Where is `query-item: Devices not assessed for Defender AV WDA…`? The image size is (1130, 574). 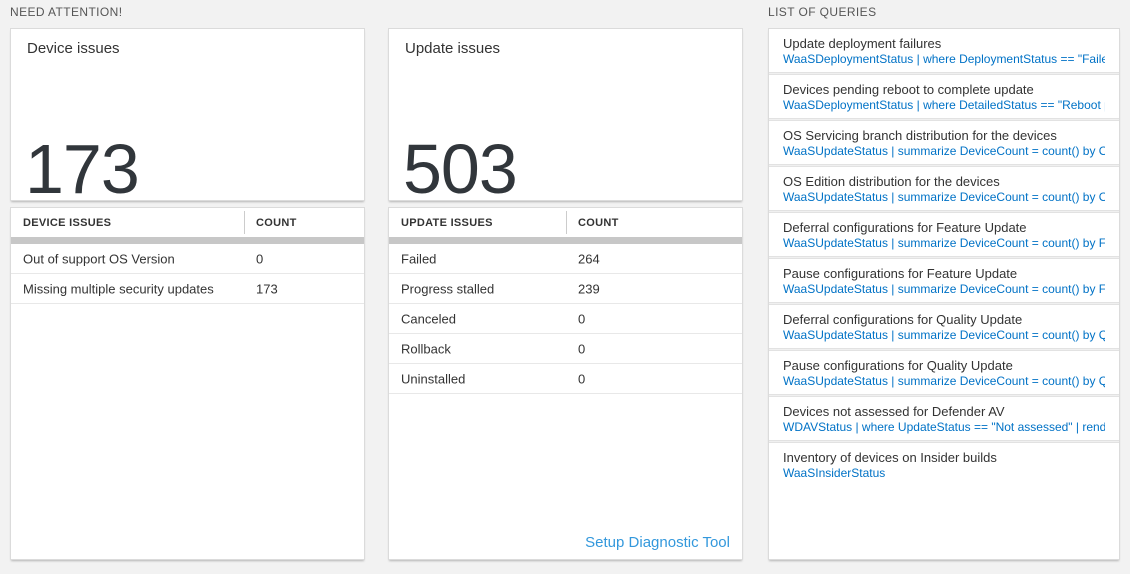 query-item: Devices not assessed for Defender AV WDA… is located at coordinates (944, 418).